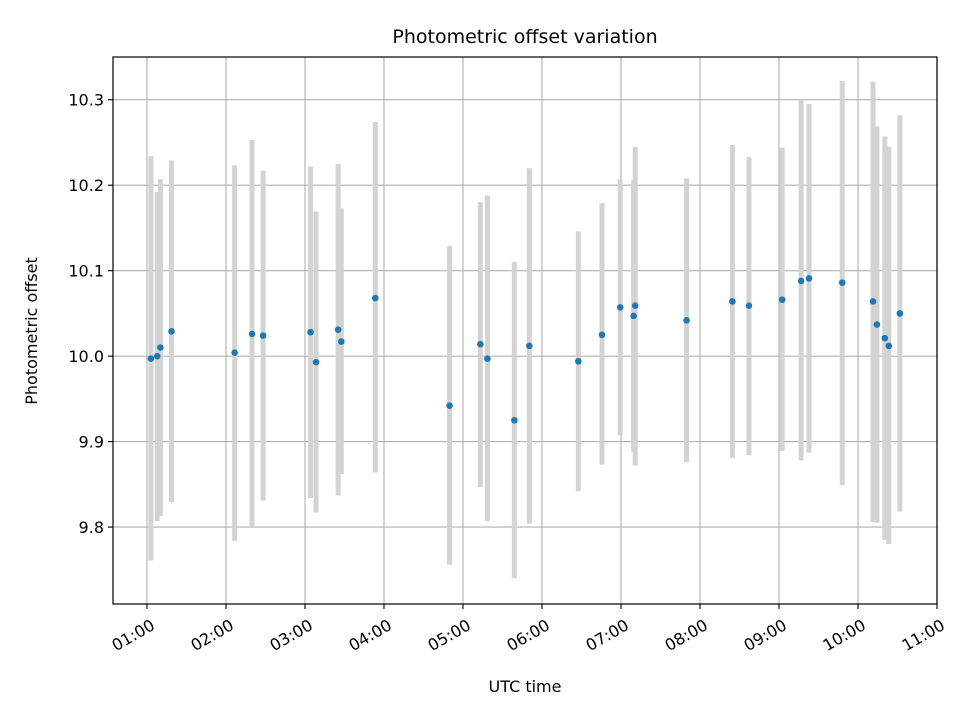  Describe the element at coordinates (91, 527) in the screenshot. I see `y-tick-label-0: 9.8` at that location.